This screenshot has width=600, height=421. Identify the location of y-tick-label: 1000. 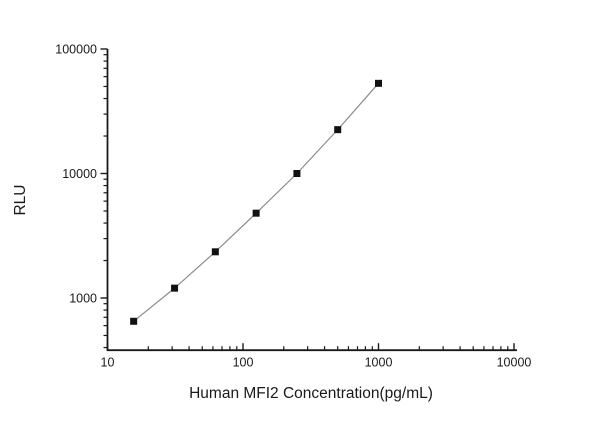
(83, 298).